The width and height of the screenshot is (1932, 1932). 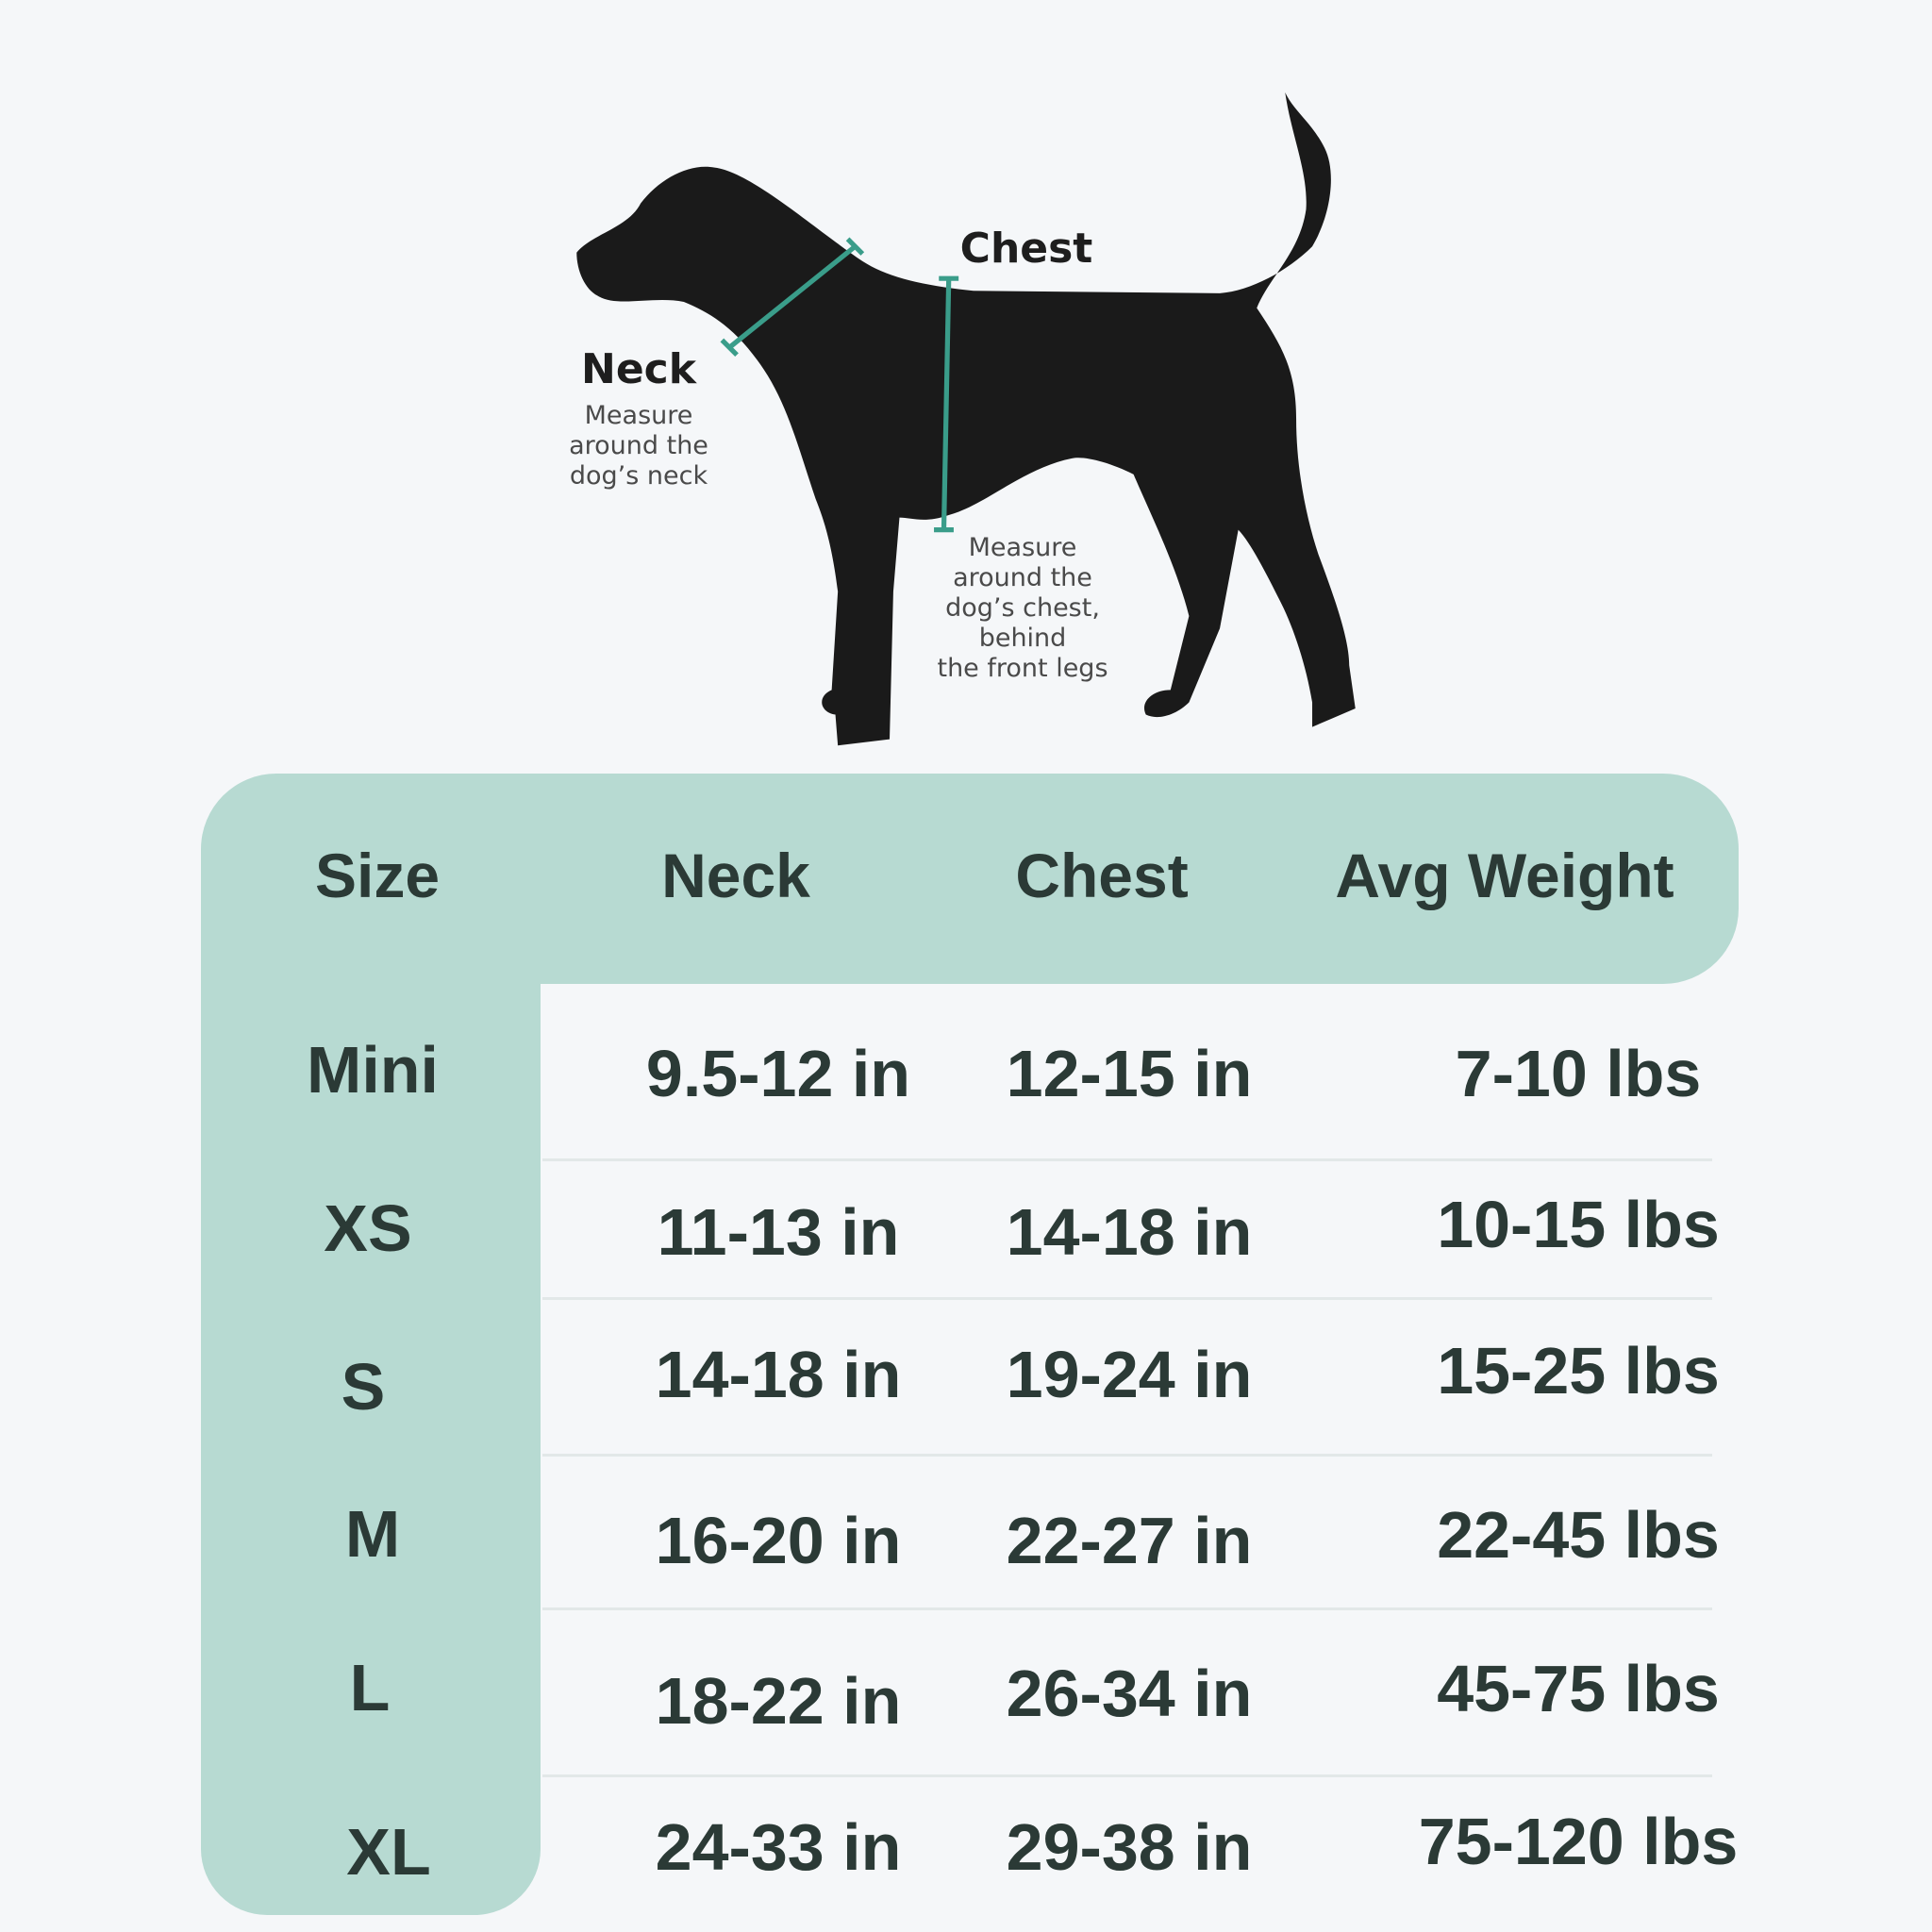 I want to click on cell-size: L, so click(x=370, y=1687).